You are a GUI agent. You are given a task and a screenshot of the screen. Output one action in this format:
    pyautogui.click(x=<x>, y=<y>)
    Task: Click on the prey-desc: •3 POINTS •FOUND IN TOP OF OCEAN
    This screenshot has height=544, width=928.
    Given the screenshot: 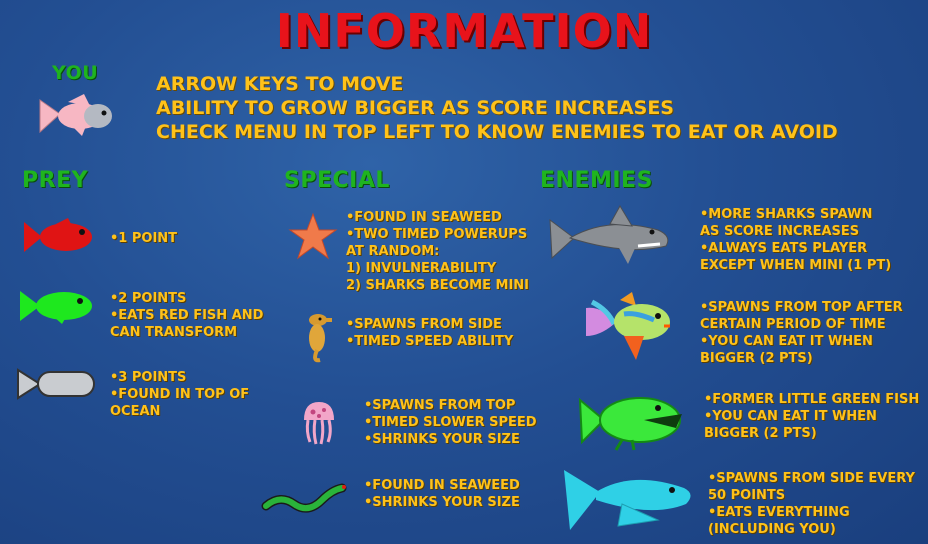 What is the action you would take?
    pyautogui.click(x=179, y=394)
    